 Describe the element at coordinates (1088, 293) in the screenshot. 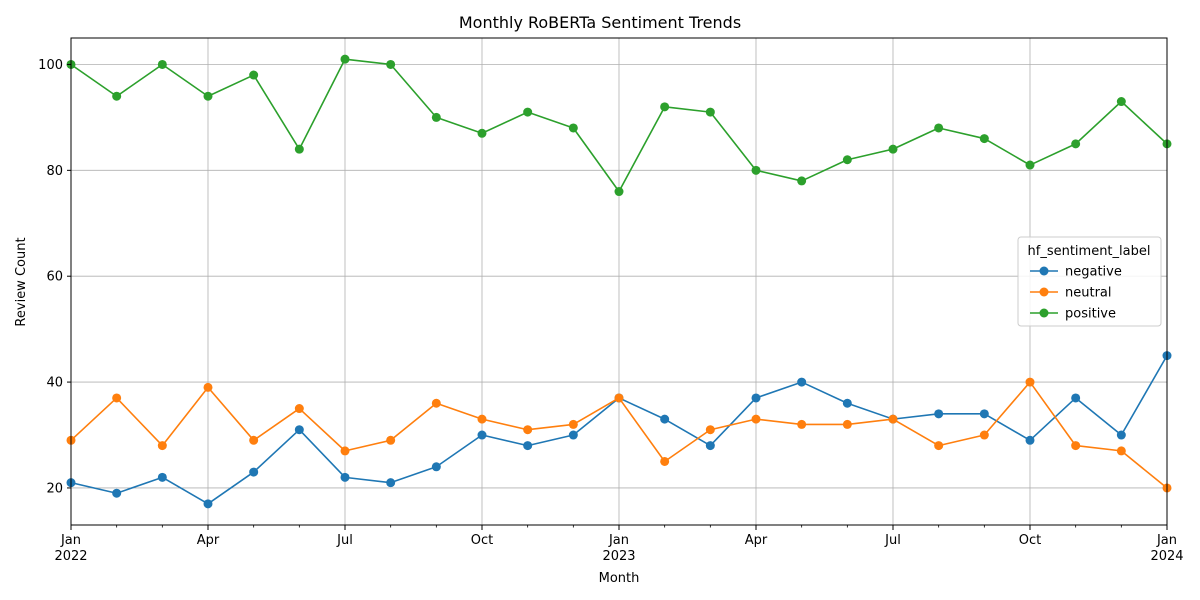

I see `legend-label-neutral: neutral` at that location.